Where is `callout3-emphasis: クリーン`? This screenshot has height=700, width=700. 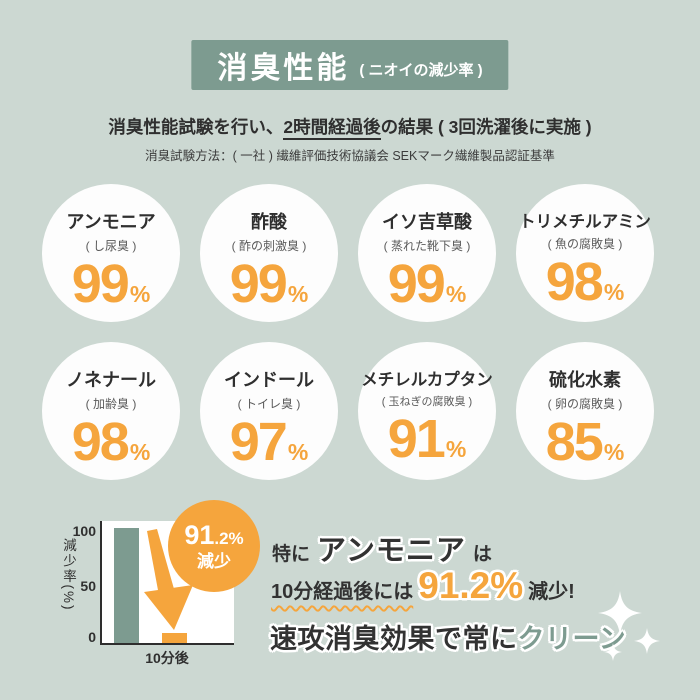
callout3-emphasis: クリーン is located at coordinates (572, 639).